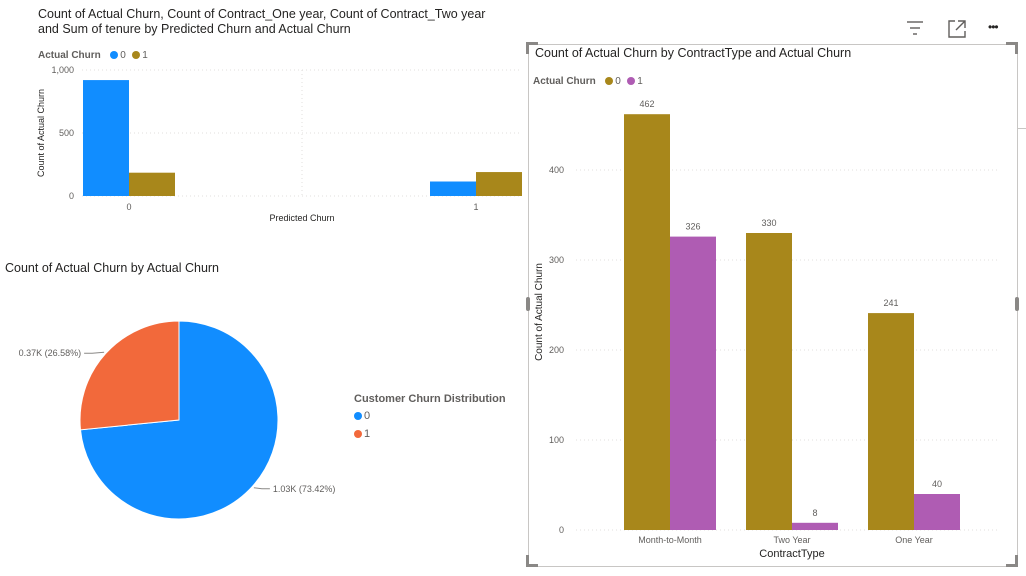 The height and width of the screenshot is (576, 1026). Describe the element at coordinates (915, 28) in the screenshot. I see `filter-icon` at that location.